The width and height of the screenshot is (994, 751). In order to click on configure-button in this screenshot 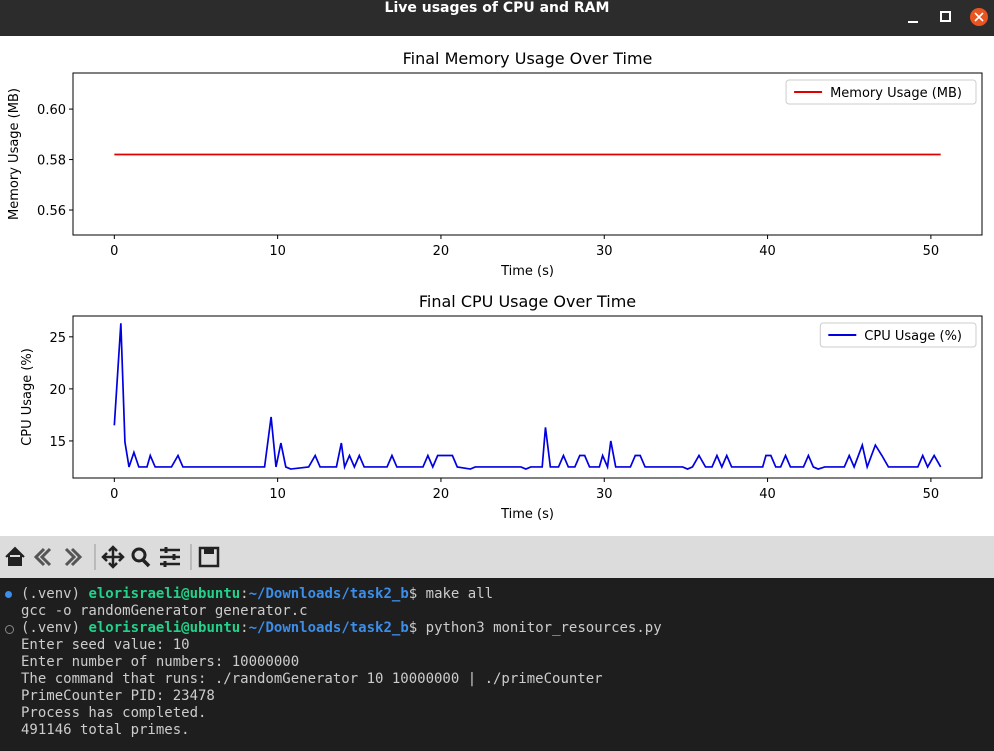, I will do `click(170, 557)`.